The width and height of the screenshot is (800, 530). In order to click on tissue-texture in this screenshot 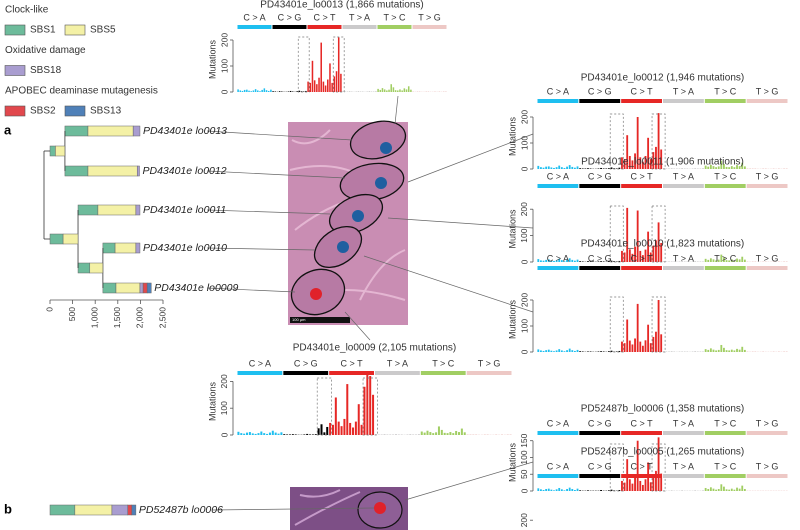, I will do `click(327, 507)`.